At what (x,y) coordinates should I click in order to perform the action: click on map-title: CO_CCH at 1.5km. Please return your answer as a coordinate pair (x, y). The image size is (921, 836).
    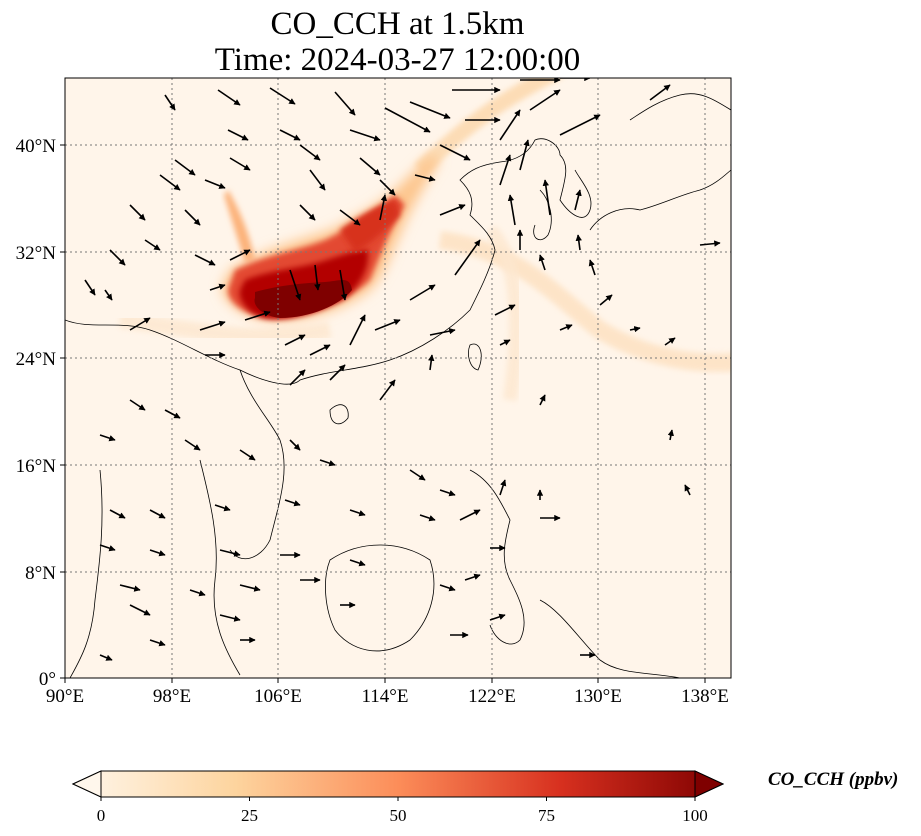
    Looking at the image, I should click on (397, 24).